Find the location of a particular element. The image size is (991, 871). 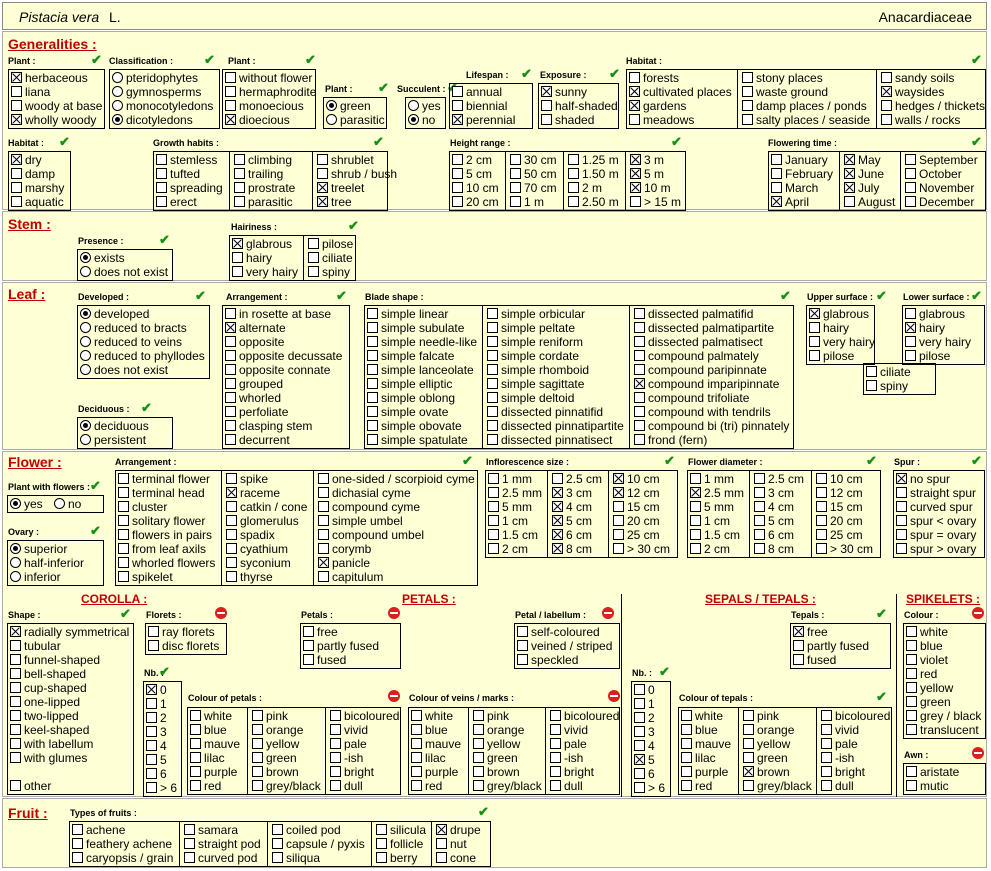

option-item: brown is located at coordinates (496, 772).